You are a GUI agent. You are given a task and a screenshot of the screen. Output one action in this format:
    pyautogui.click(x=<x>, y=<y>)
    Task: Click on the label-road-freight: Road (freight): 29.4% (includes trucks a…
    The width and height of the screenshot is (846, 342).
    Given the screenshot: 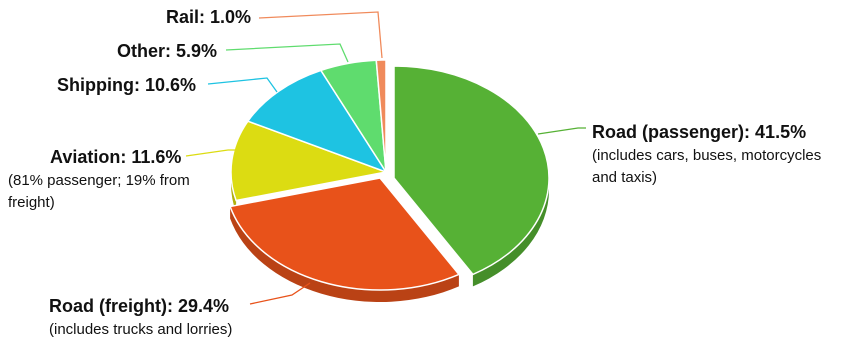 What is the action you would take?
    pyautogui.click(x=140, y=318)
    